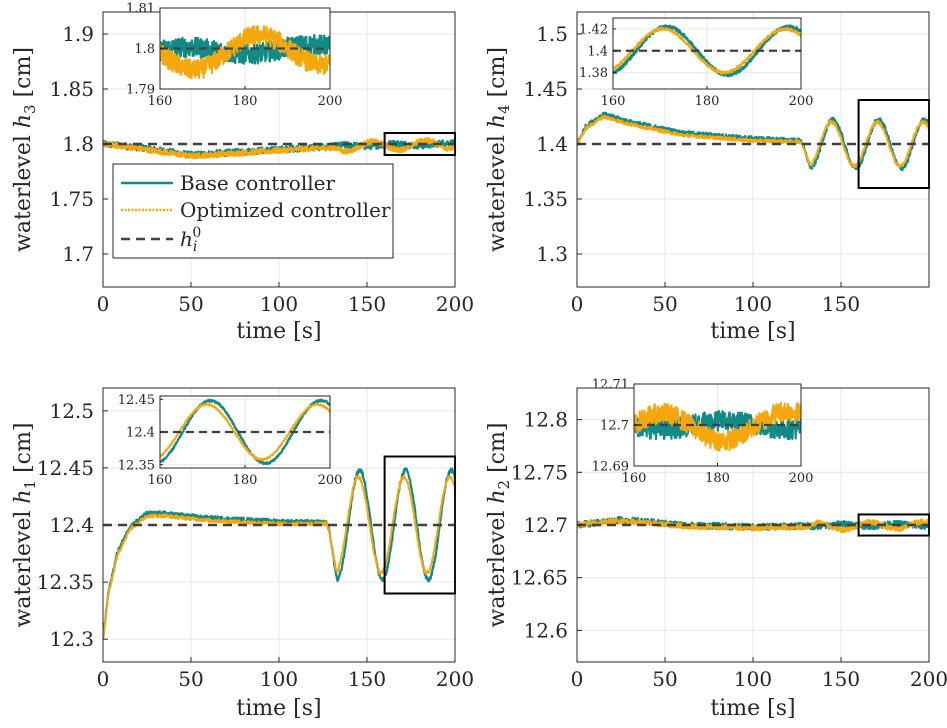  What do you see at coordinates (610, 467) in the screenshot?
I see `inset-y-tick-label: 12.69` at bounding box center [610, 467].